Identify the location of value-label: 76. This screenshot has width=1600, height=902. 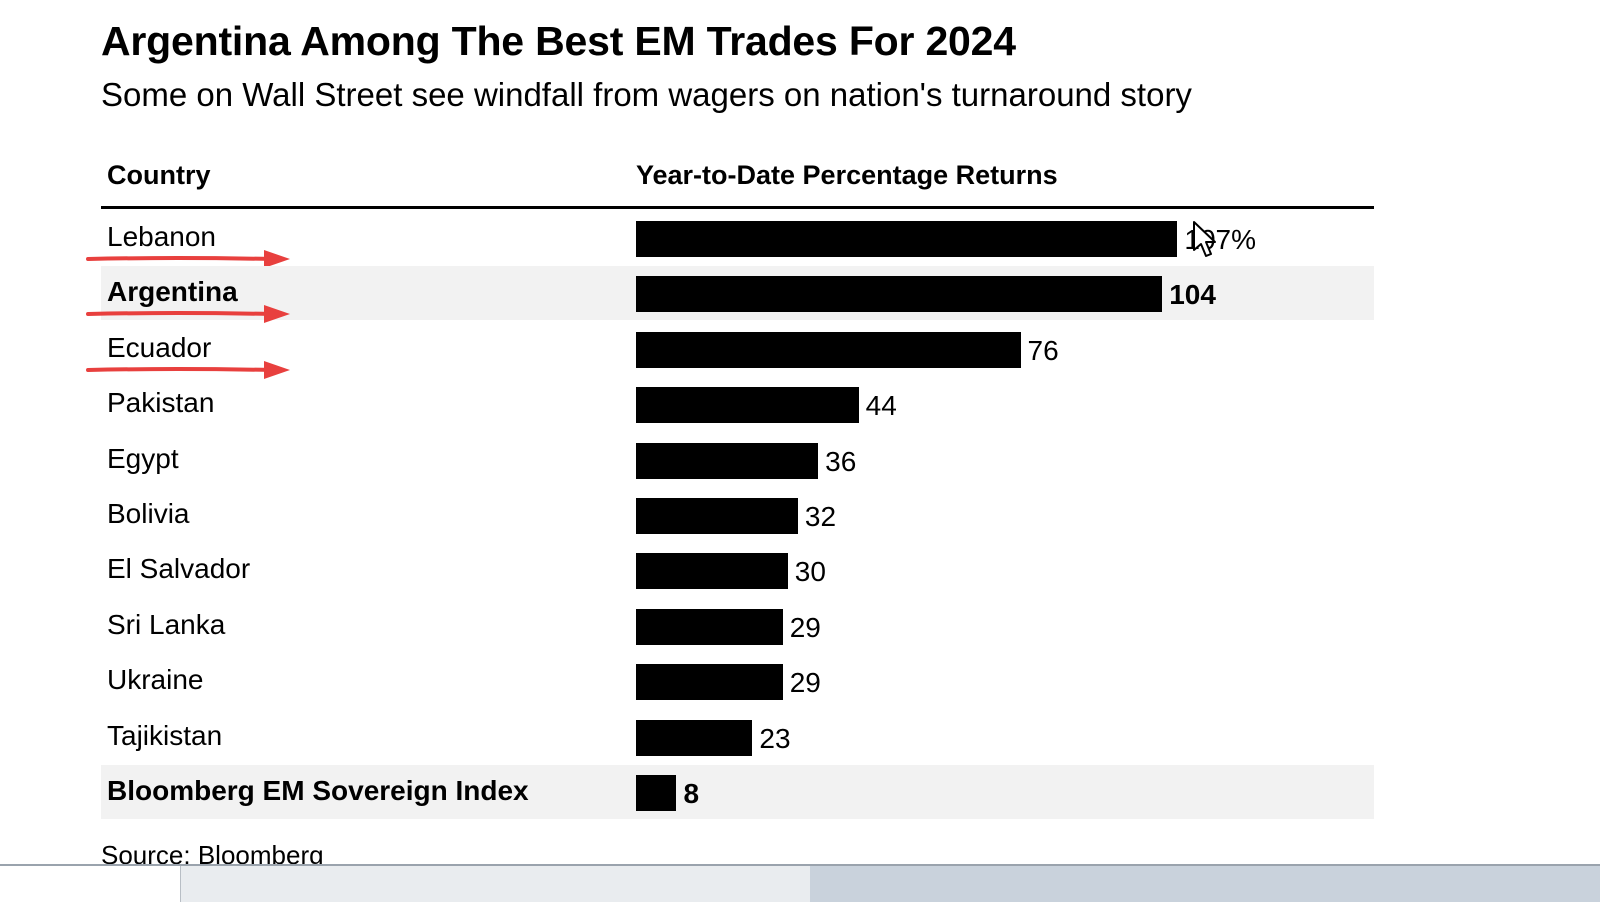
(1043, 350).